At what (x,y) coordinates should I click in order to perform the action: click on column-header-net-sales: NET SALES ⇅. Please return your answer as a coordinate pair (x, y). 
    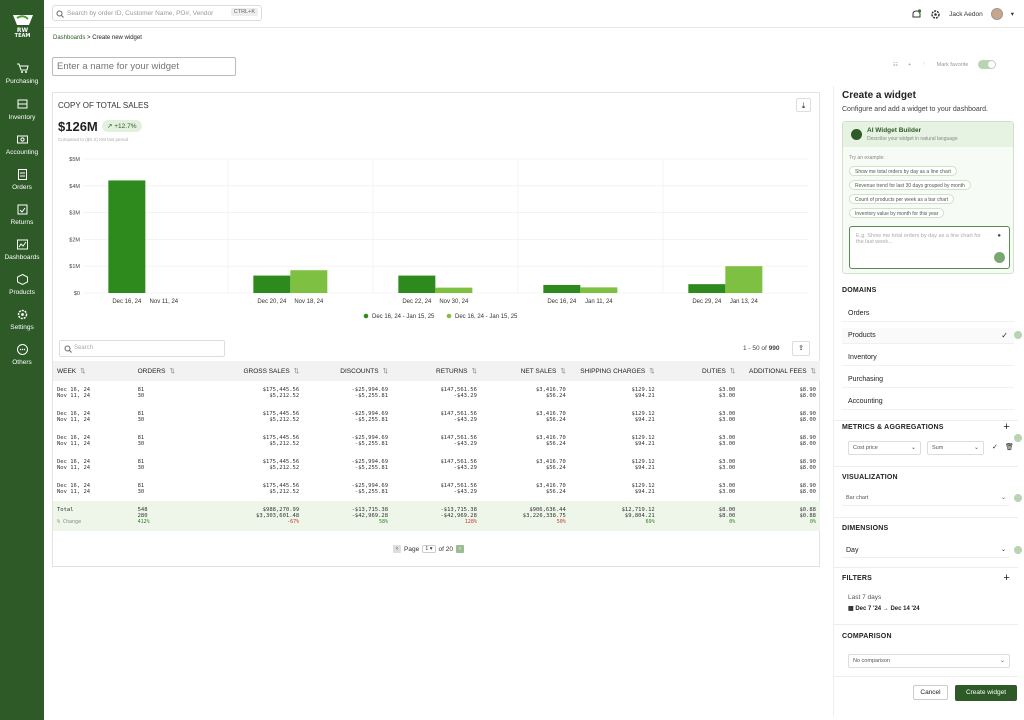
    Looking at the image, I should click on (525, 371).